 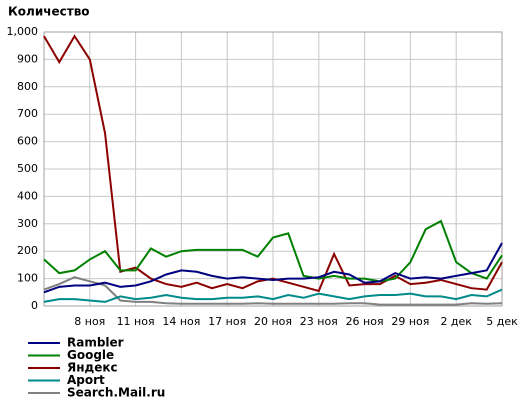 What do you see at coordinates (27, 195) in the screenshot?
I see `y-tick-label: 400` at bounding box center [27, 195].